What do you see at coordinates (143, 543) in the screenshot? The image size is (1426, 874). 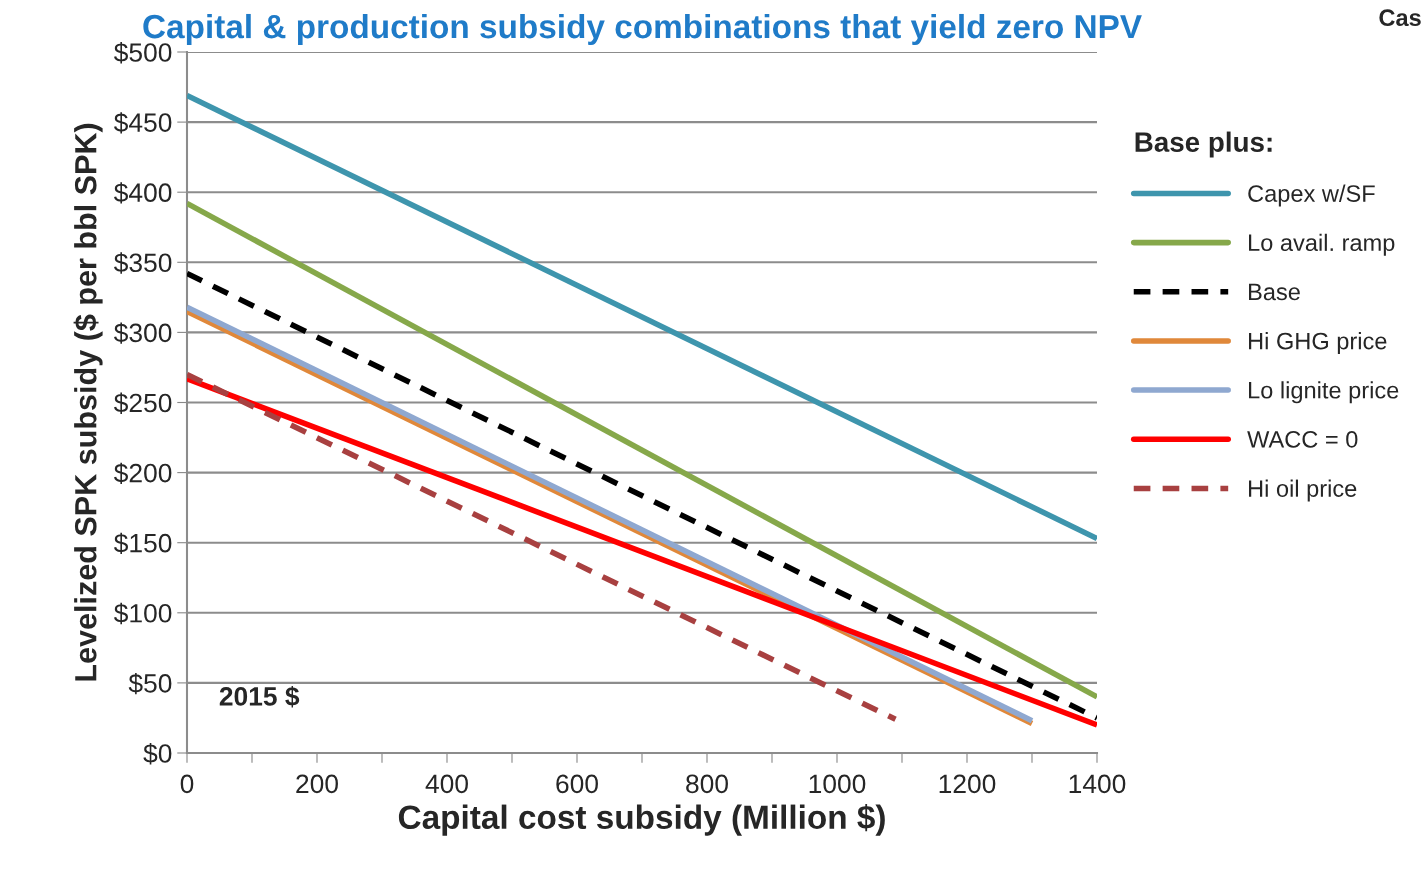 I see `y-tick-label: $150` at bounding box center [143, 543].